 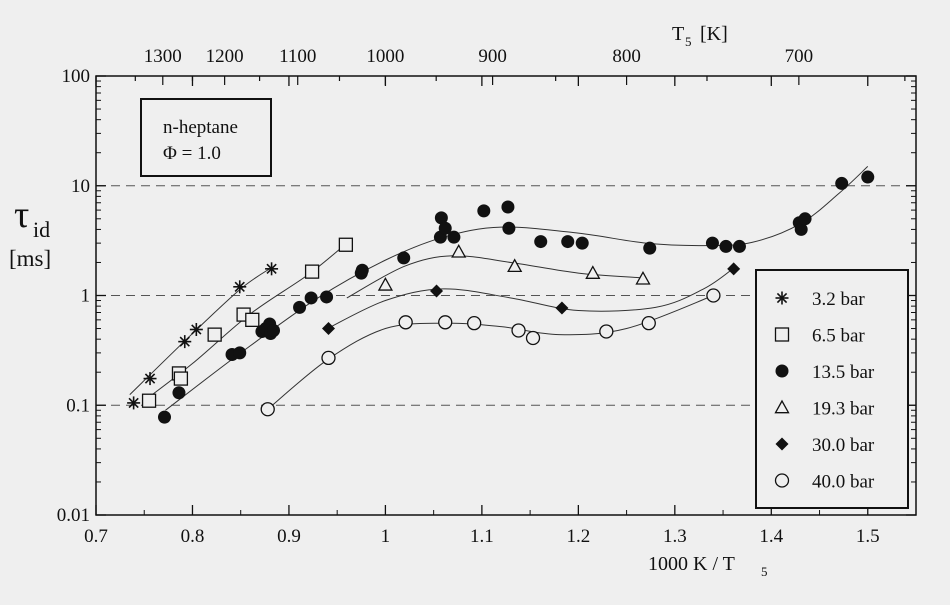 I want to click on annotation-box: n-heptane Φ = 1.0, so click(x=206, y=137).